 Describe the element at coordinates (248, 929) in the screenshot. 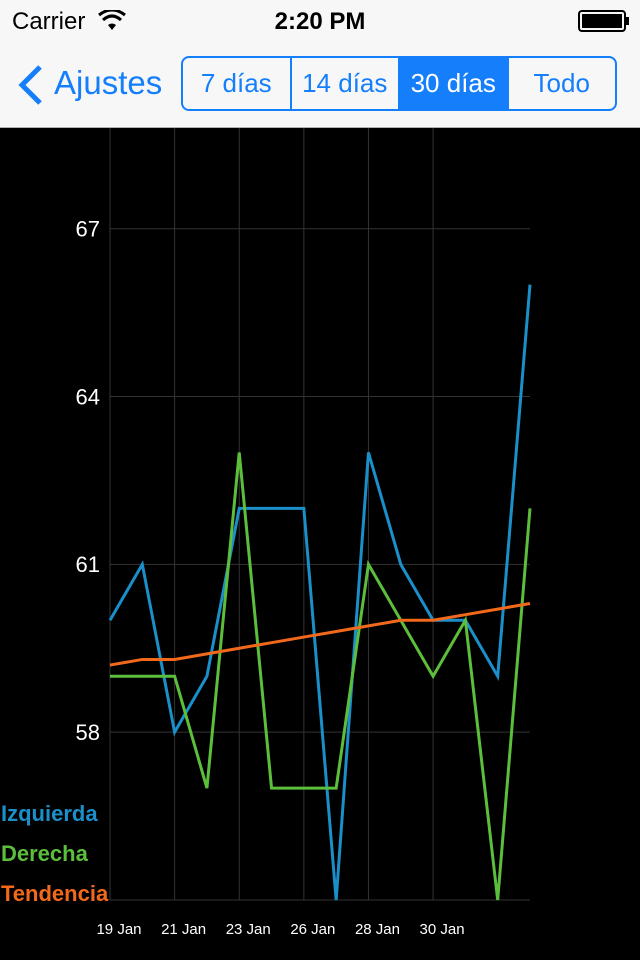

I see `x-tick-label: 23 Jan` at that location.